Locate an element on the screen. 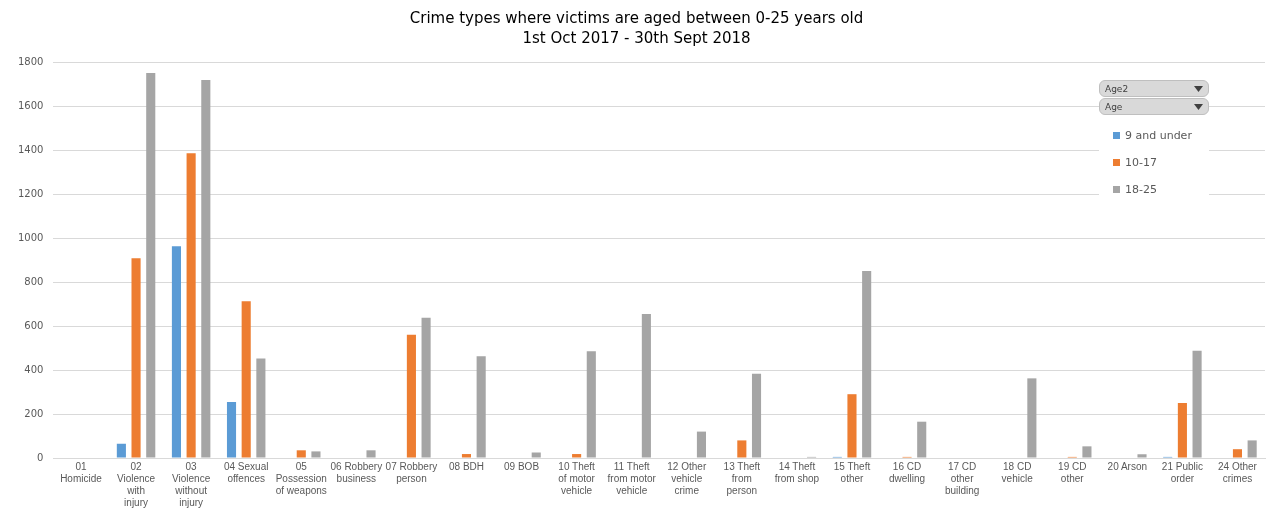  annotation: Age2 is located at coordinates (1117, 88).